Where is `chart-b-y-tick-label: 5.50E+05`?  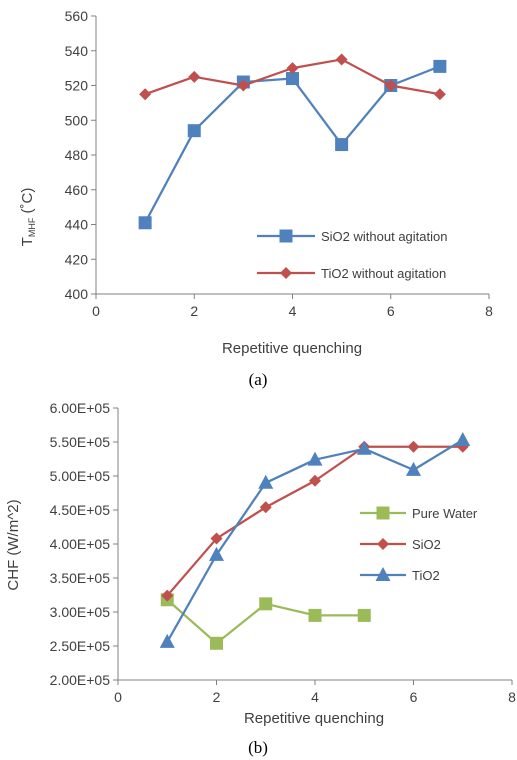
chart-b-y-tick-label: 5.50E+05 is located at coordinates (80, 442).